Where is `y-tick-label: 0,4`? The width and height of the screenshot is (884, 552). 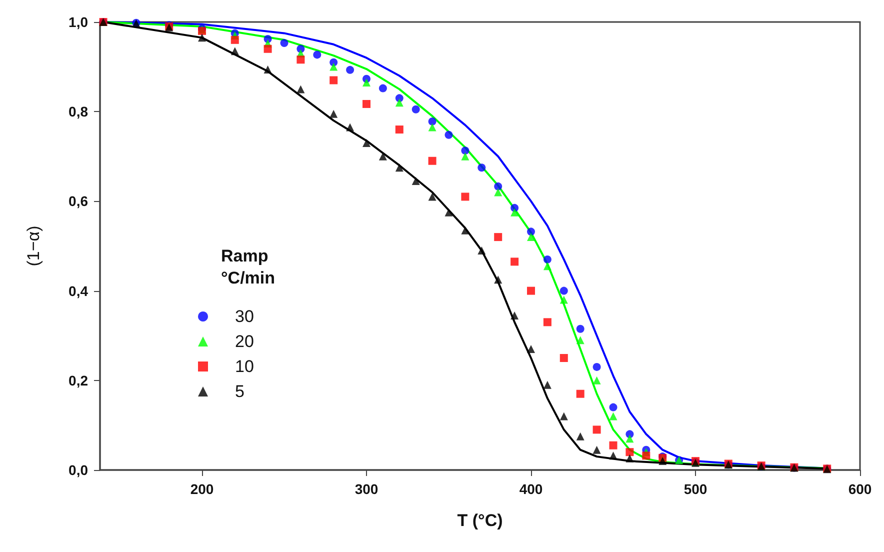 y-tick-label: 0,4 is located at coordinates (78, 290).